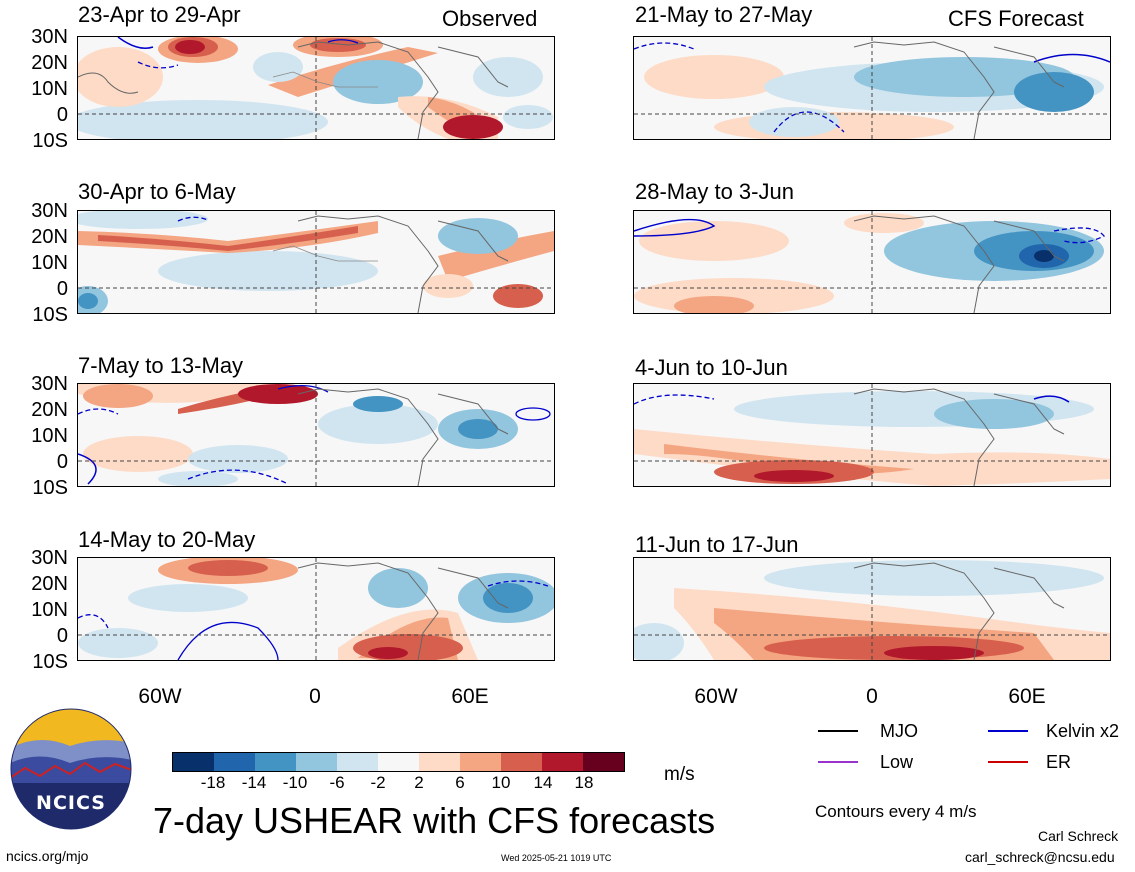 The image size is (1135, 872). Describe the element at coordinates (419, 782) in the screenshot. I see `colorbar-label: 2` at that location.